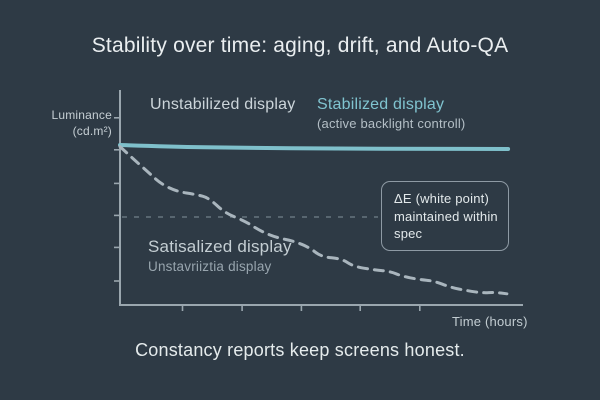 Image resolution: width=600 pixels, height=400 pixels. Describe the element at coordinates (81, 115) in the screenshot. I see `y-axis-label-line1: Luminance` at that location.